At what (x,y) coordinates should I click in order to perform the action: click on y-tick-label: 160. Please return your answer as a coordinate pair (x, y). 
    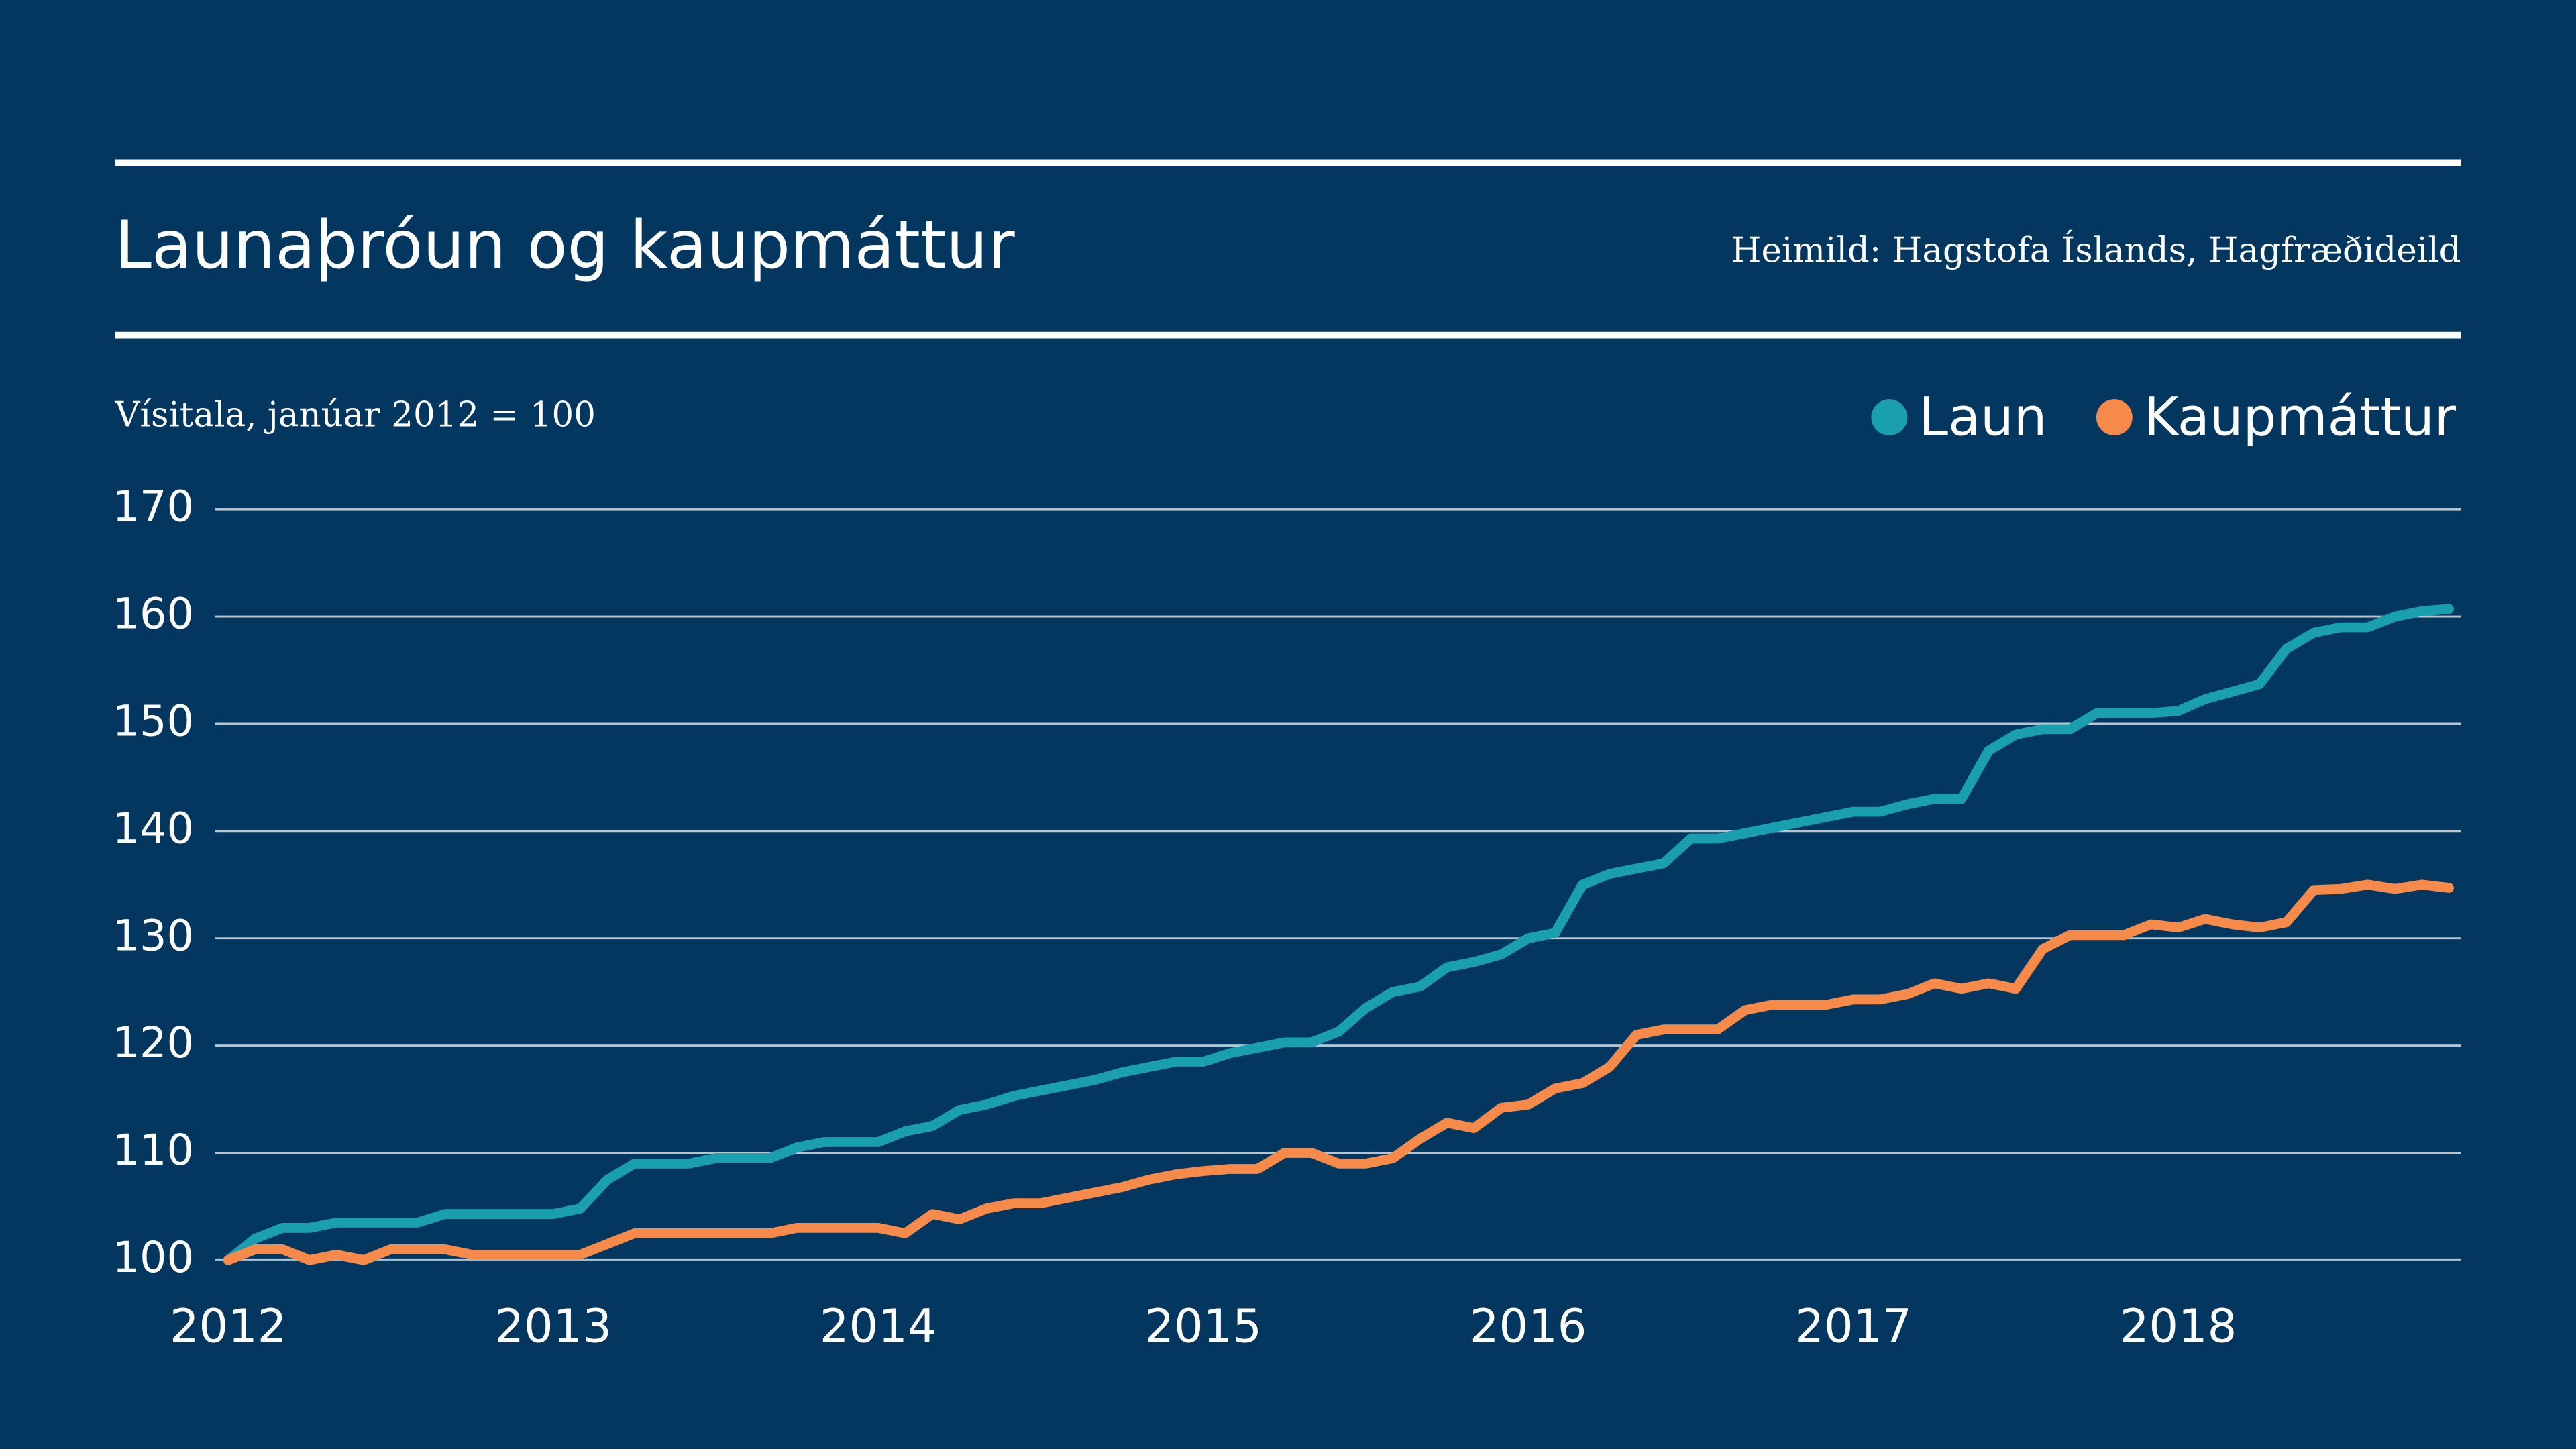
    Looking at the image, I should click on (153, 614).